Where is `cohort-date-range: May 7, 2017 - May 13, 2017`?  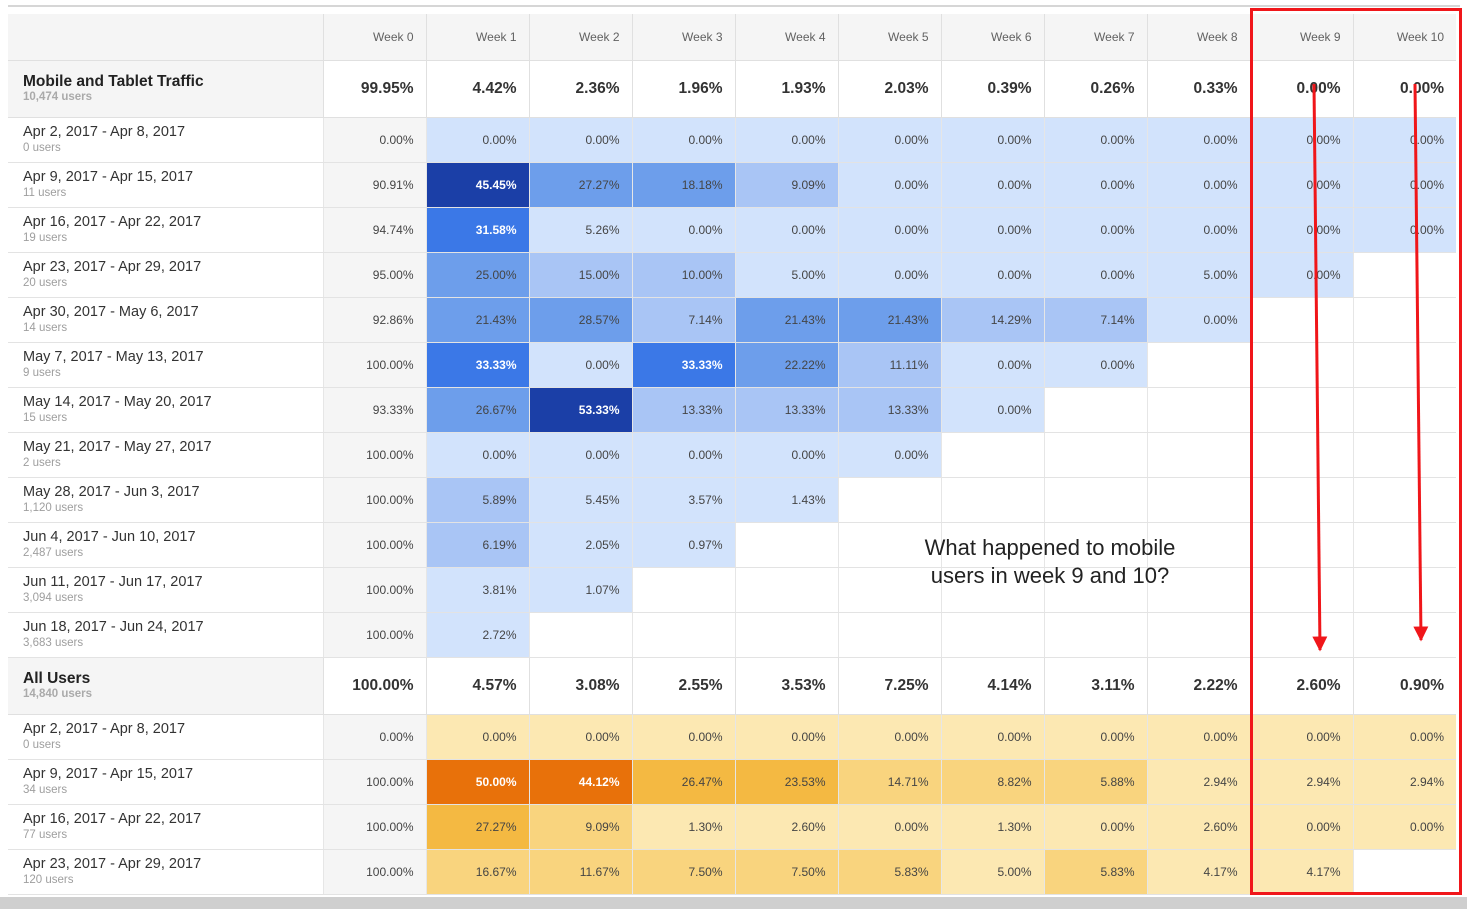 cohort-date-range: May 7, 2017 - May 13, 2017 is located at coordinates (113, 357).